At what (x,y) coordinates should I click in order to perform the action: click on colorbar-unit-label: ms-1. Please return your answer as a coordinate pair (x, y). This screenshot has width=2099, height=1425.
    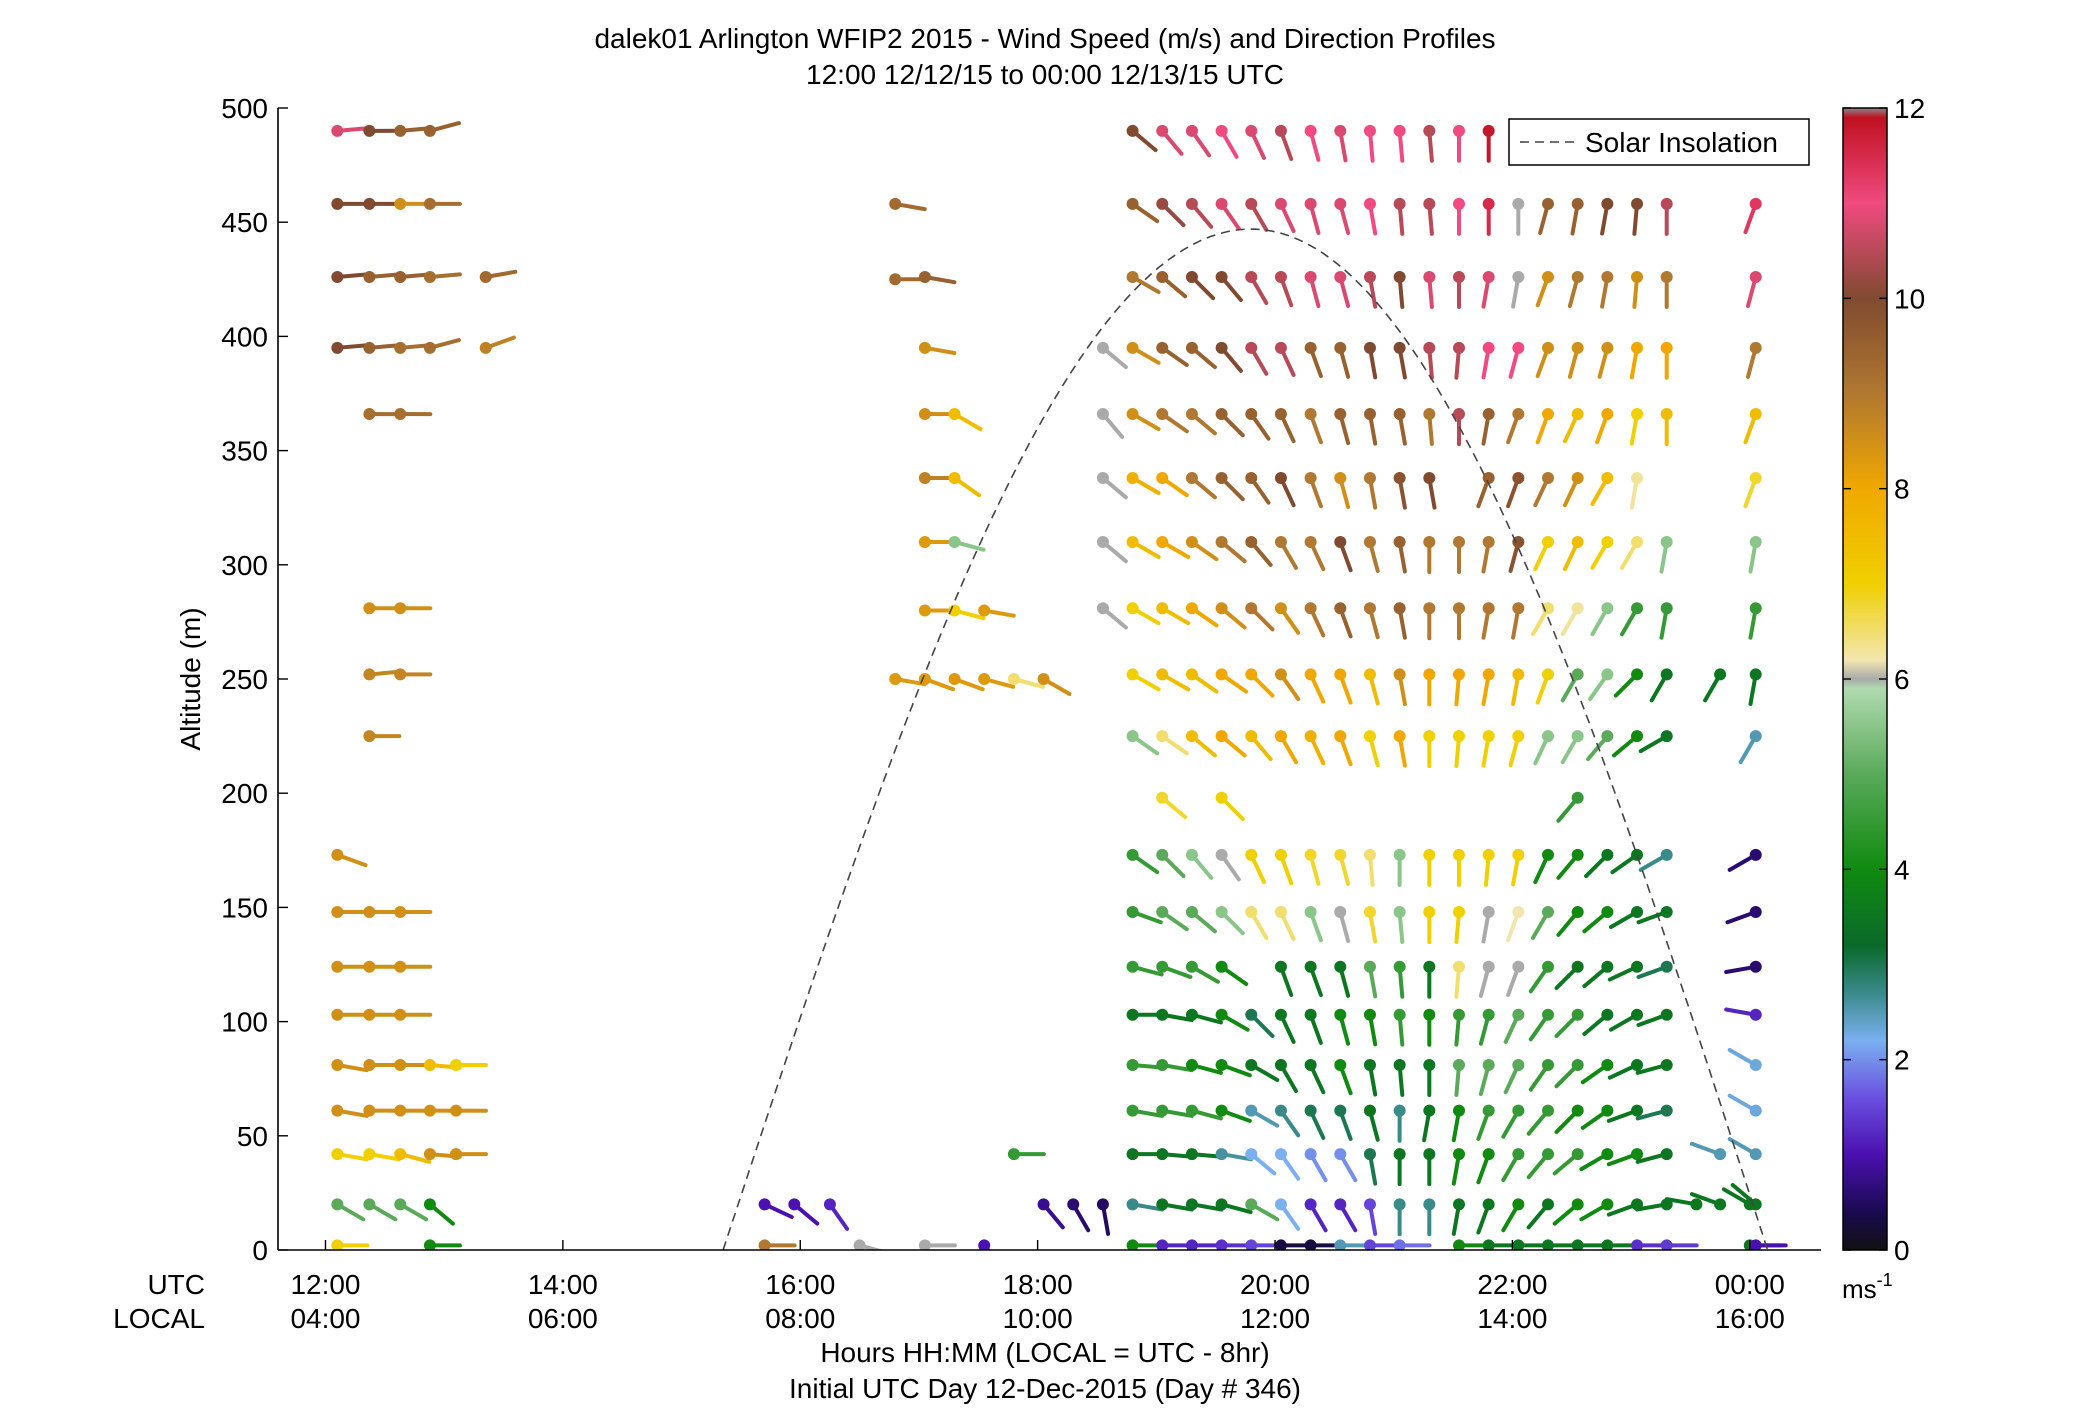
    Looking at the image, I should click on (1867, 1287).